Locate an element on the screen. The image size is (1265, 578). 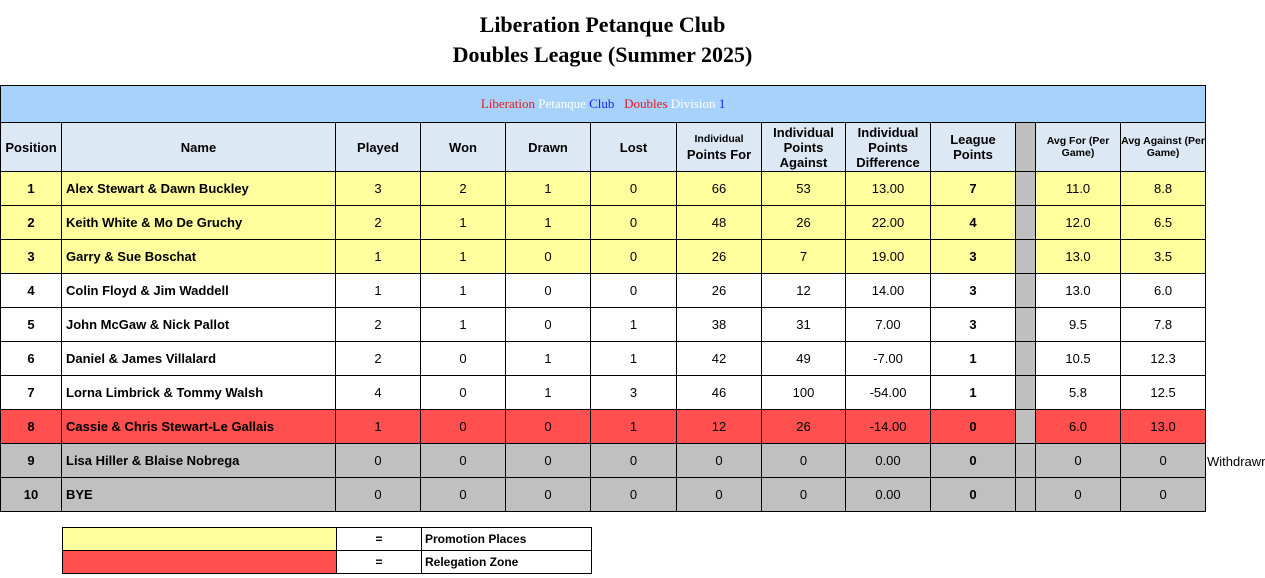
cell-avg-against: 7.8 is located at coordinates (1163, 324).